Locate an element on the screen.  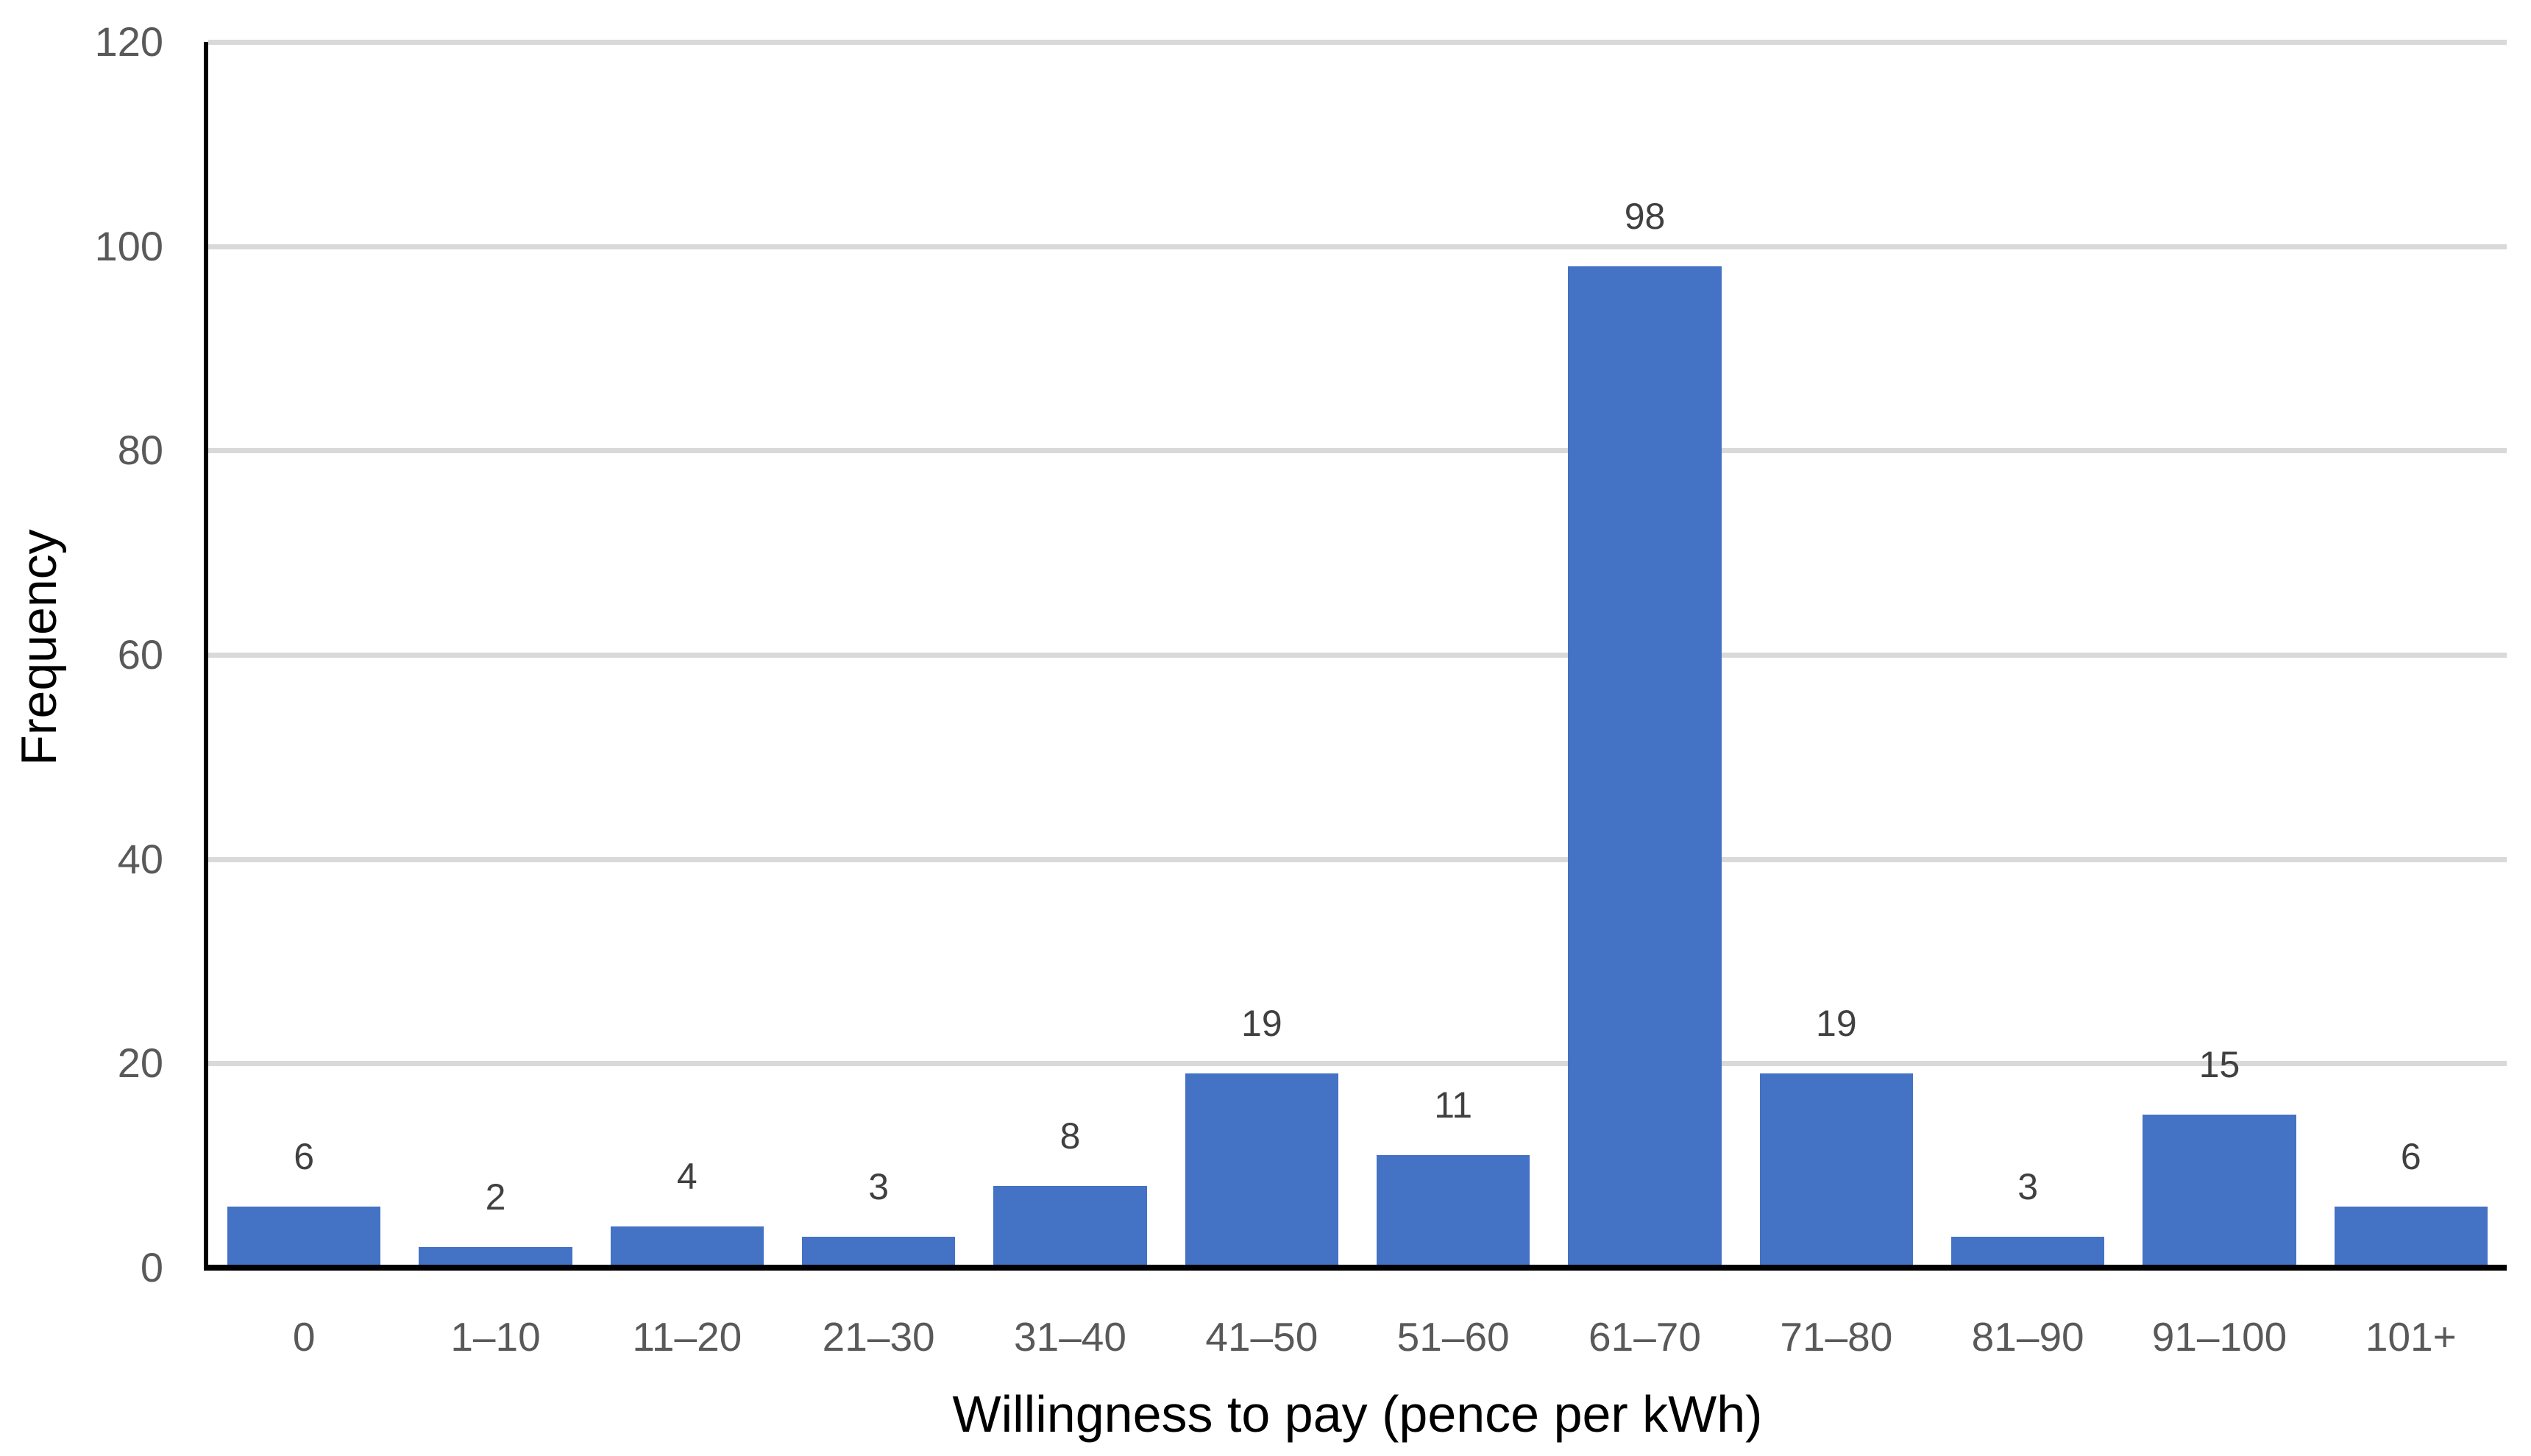
bar-value-label: 2 is located at coordinates (495, 1197).